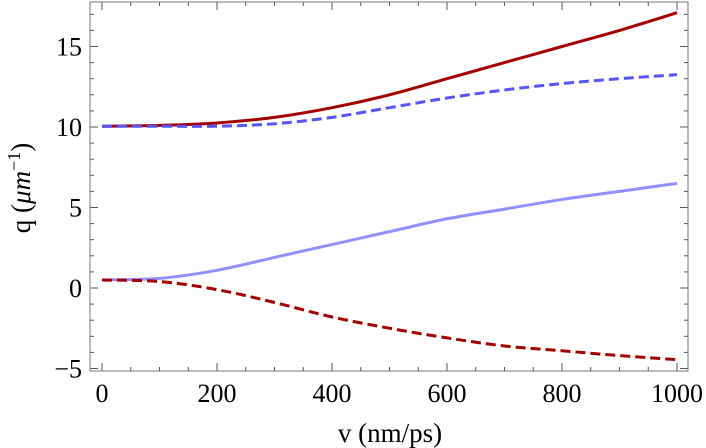 The image size is (706, 448). Describe the element at coordinates (390, 100) in the screenshot. I see `series-line-upper-dashed` at that location.